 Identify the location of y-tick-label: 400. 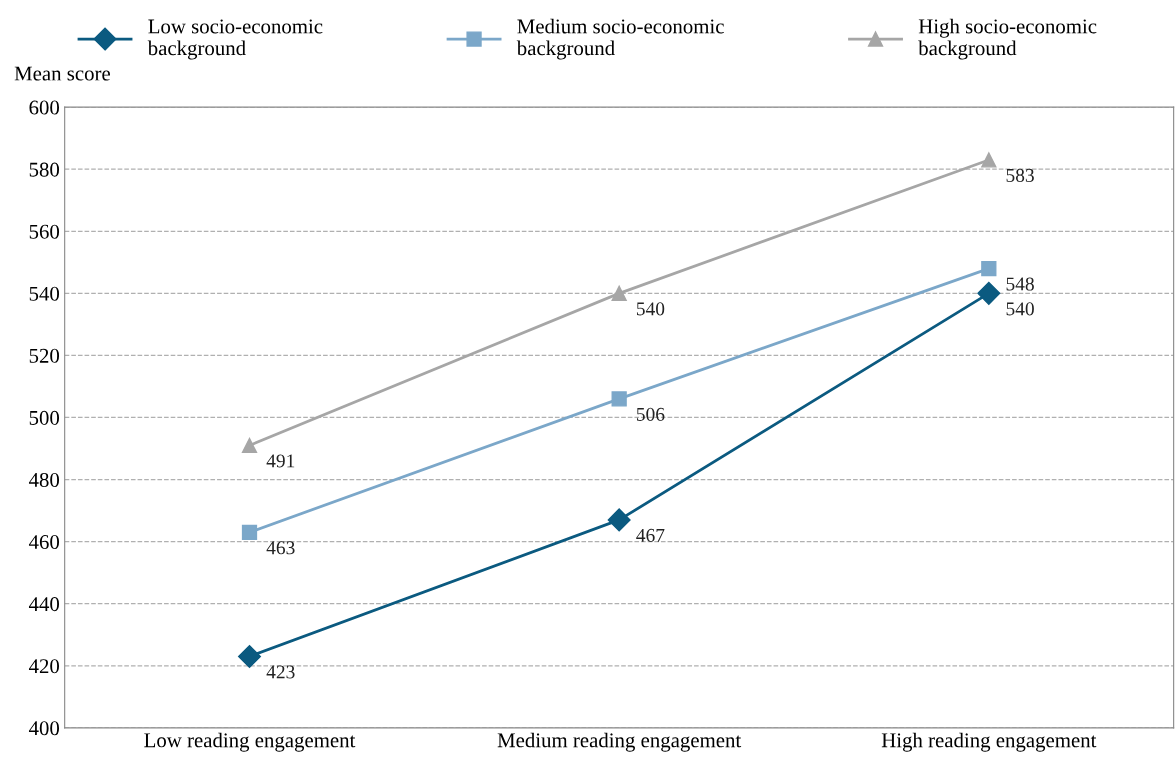
(44, 728).